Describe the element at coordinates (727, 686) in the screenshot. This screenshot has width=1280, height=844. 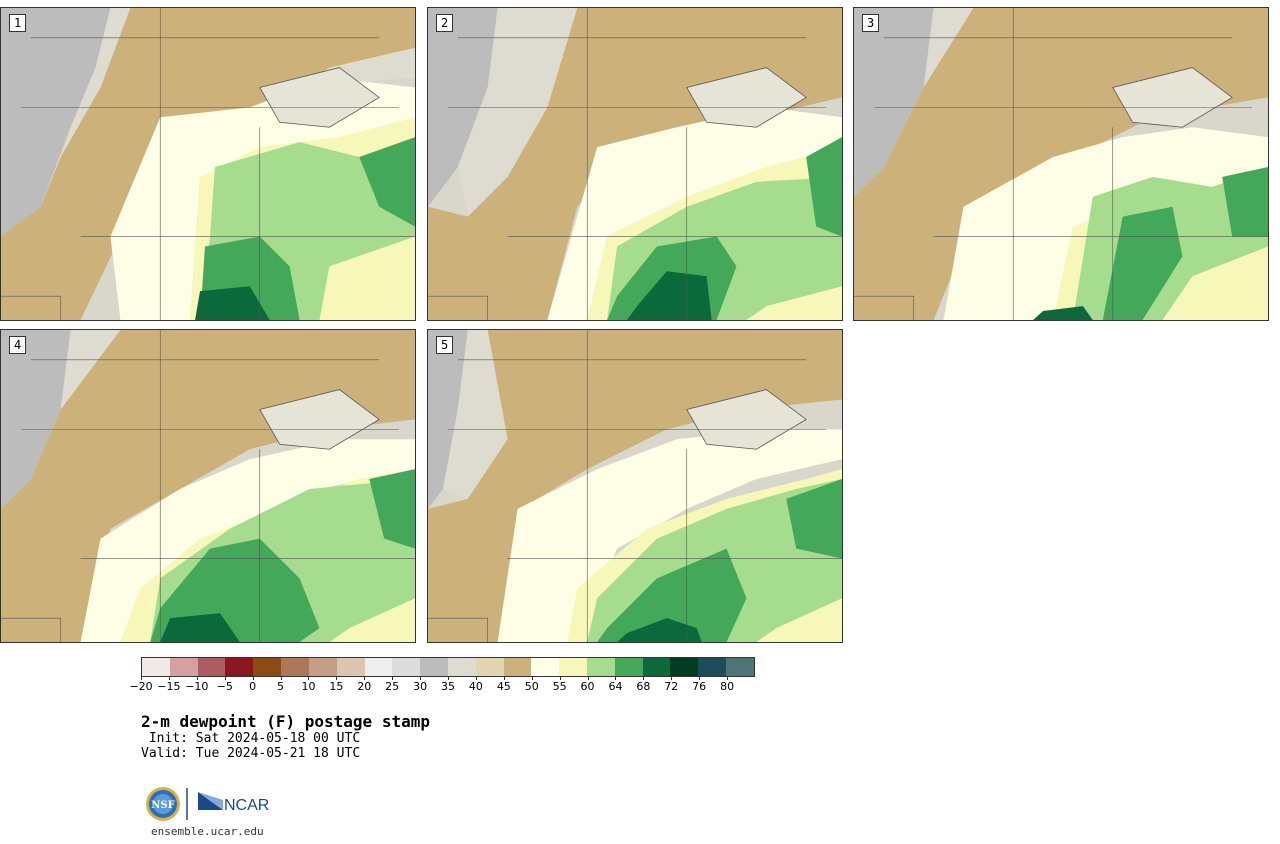
I see `colorbar-tick-label: 80` at that location.